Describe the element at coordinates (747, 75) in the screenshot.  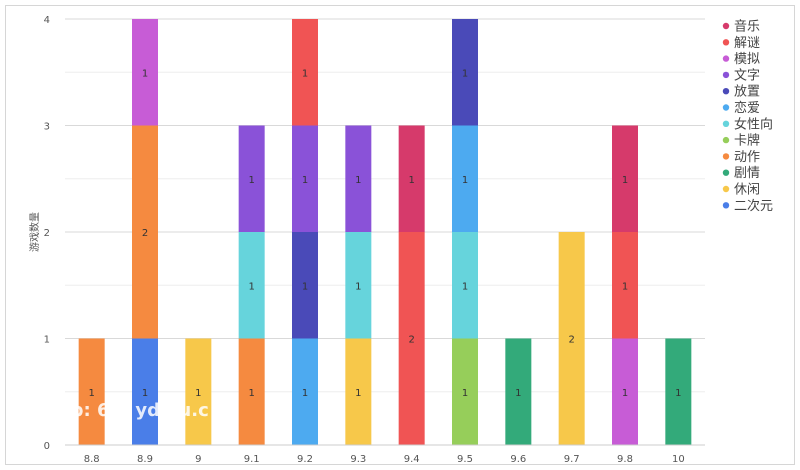
I see `legend-item-label: 文字` at that location.